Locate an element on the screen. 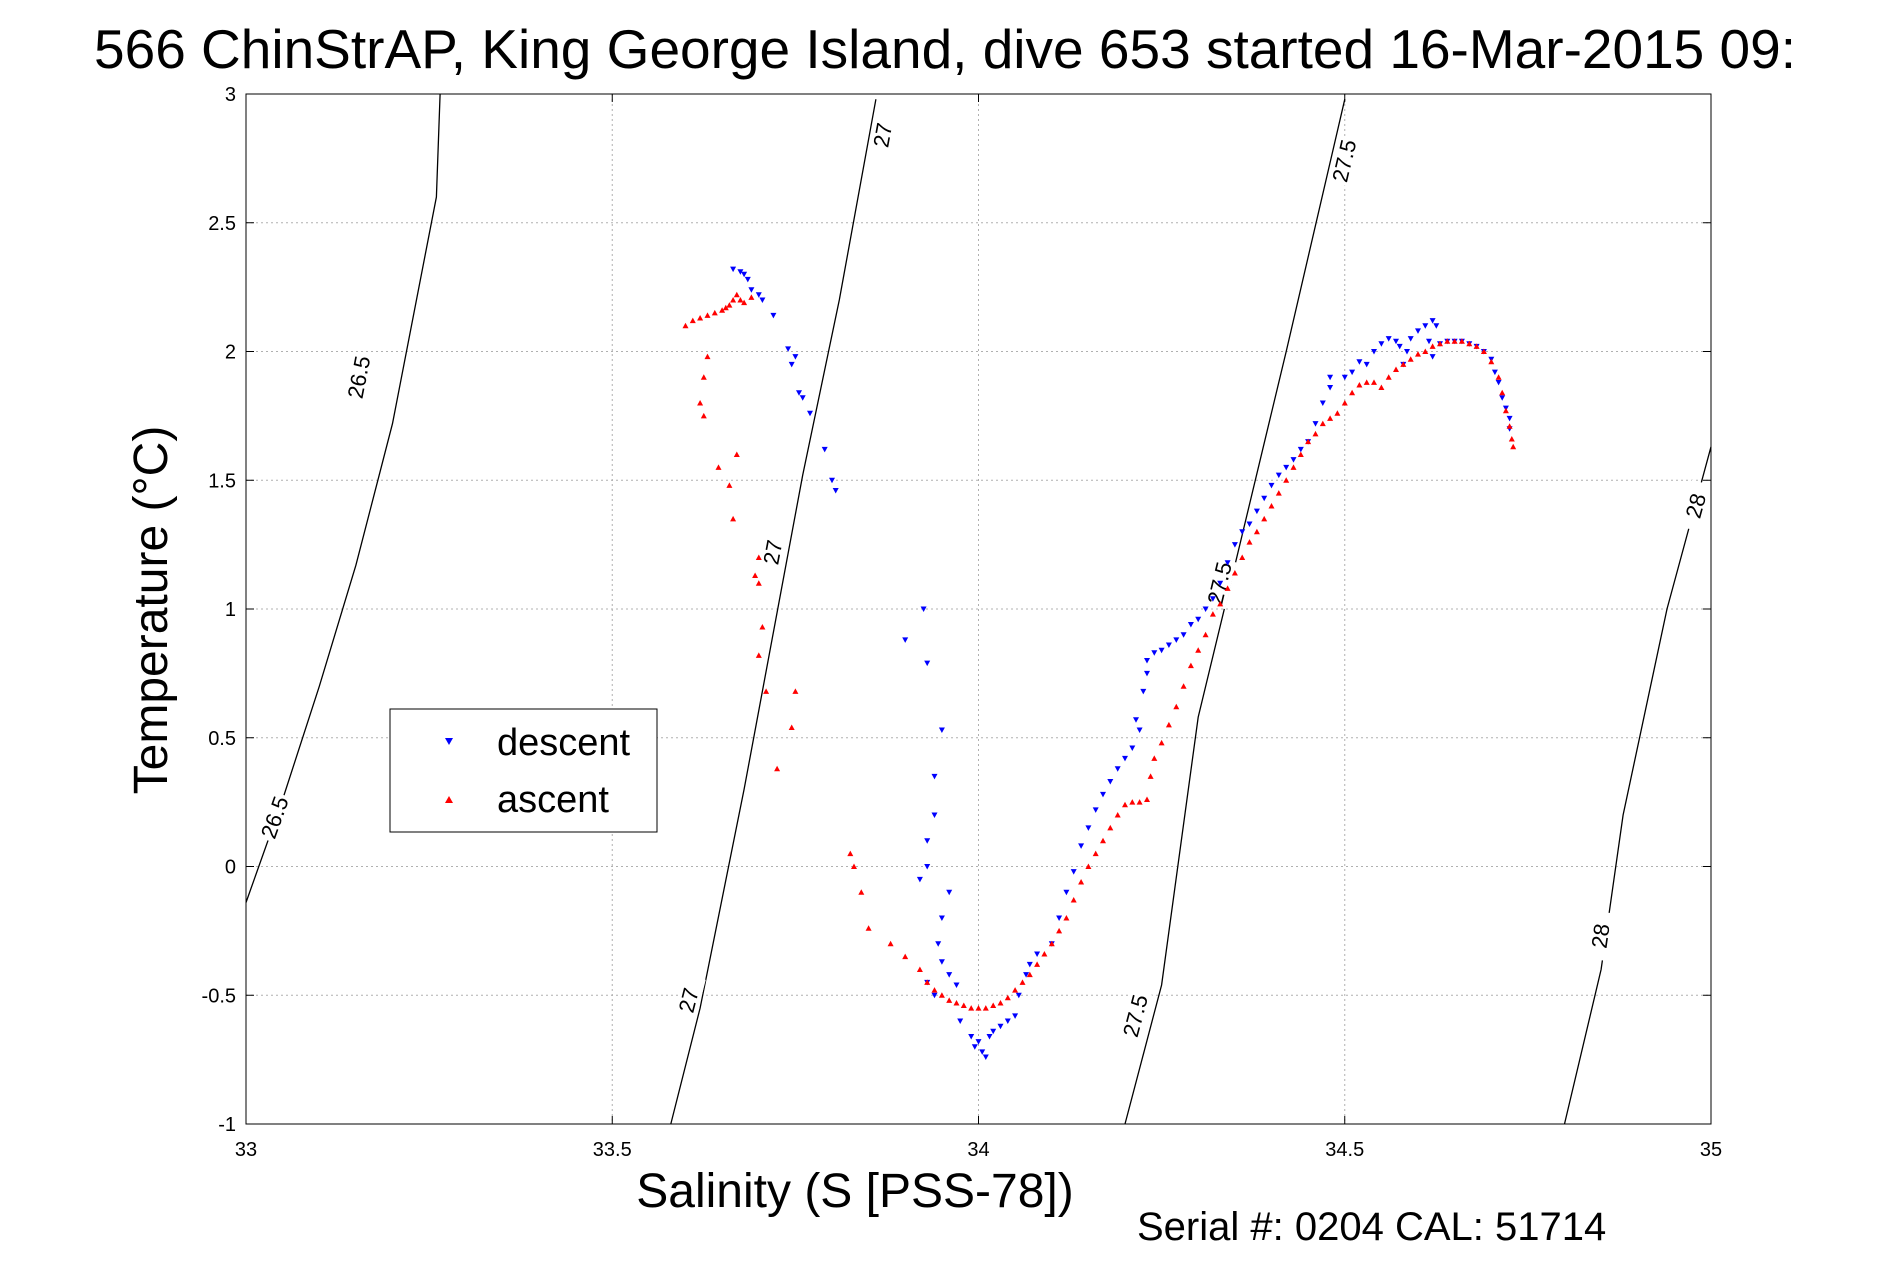 The width and height of the screenshot is (1891, 1262). legend-descent-label: descent is located at coordinates (564, 743).